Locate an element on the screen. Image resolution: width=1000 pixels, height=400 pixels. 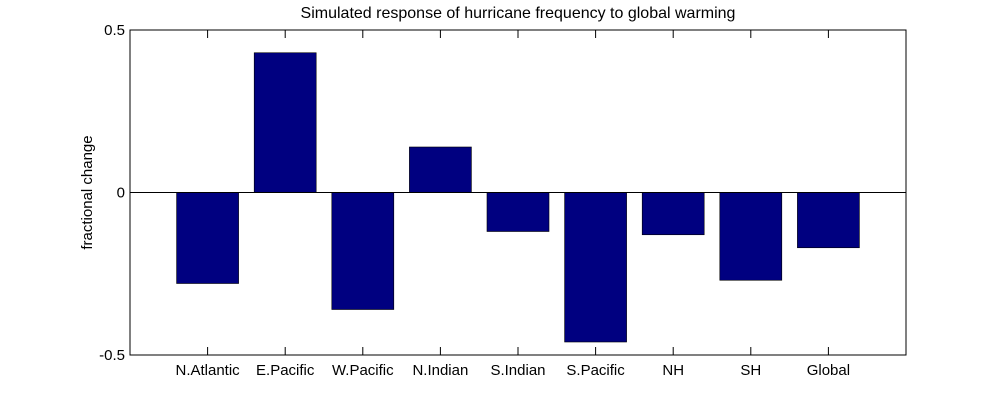
bar-s-pacific is located at coordinates (595, 267).